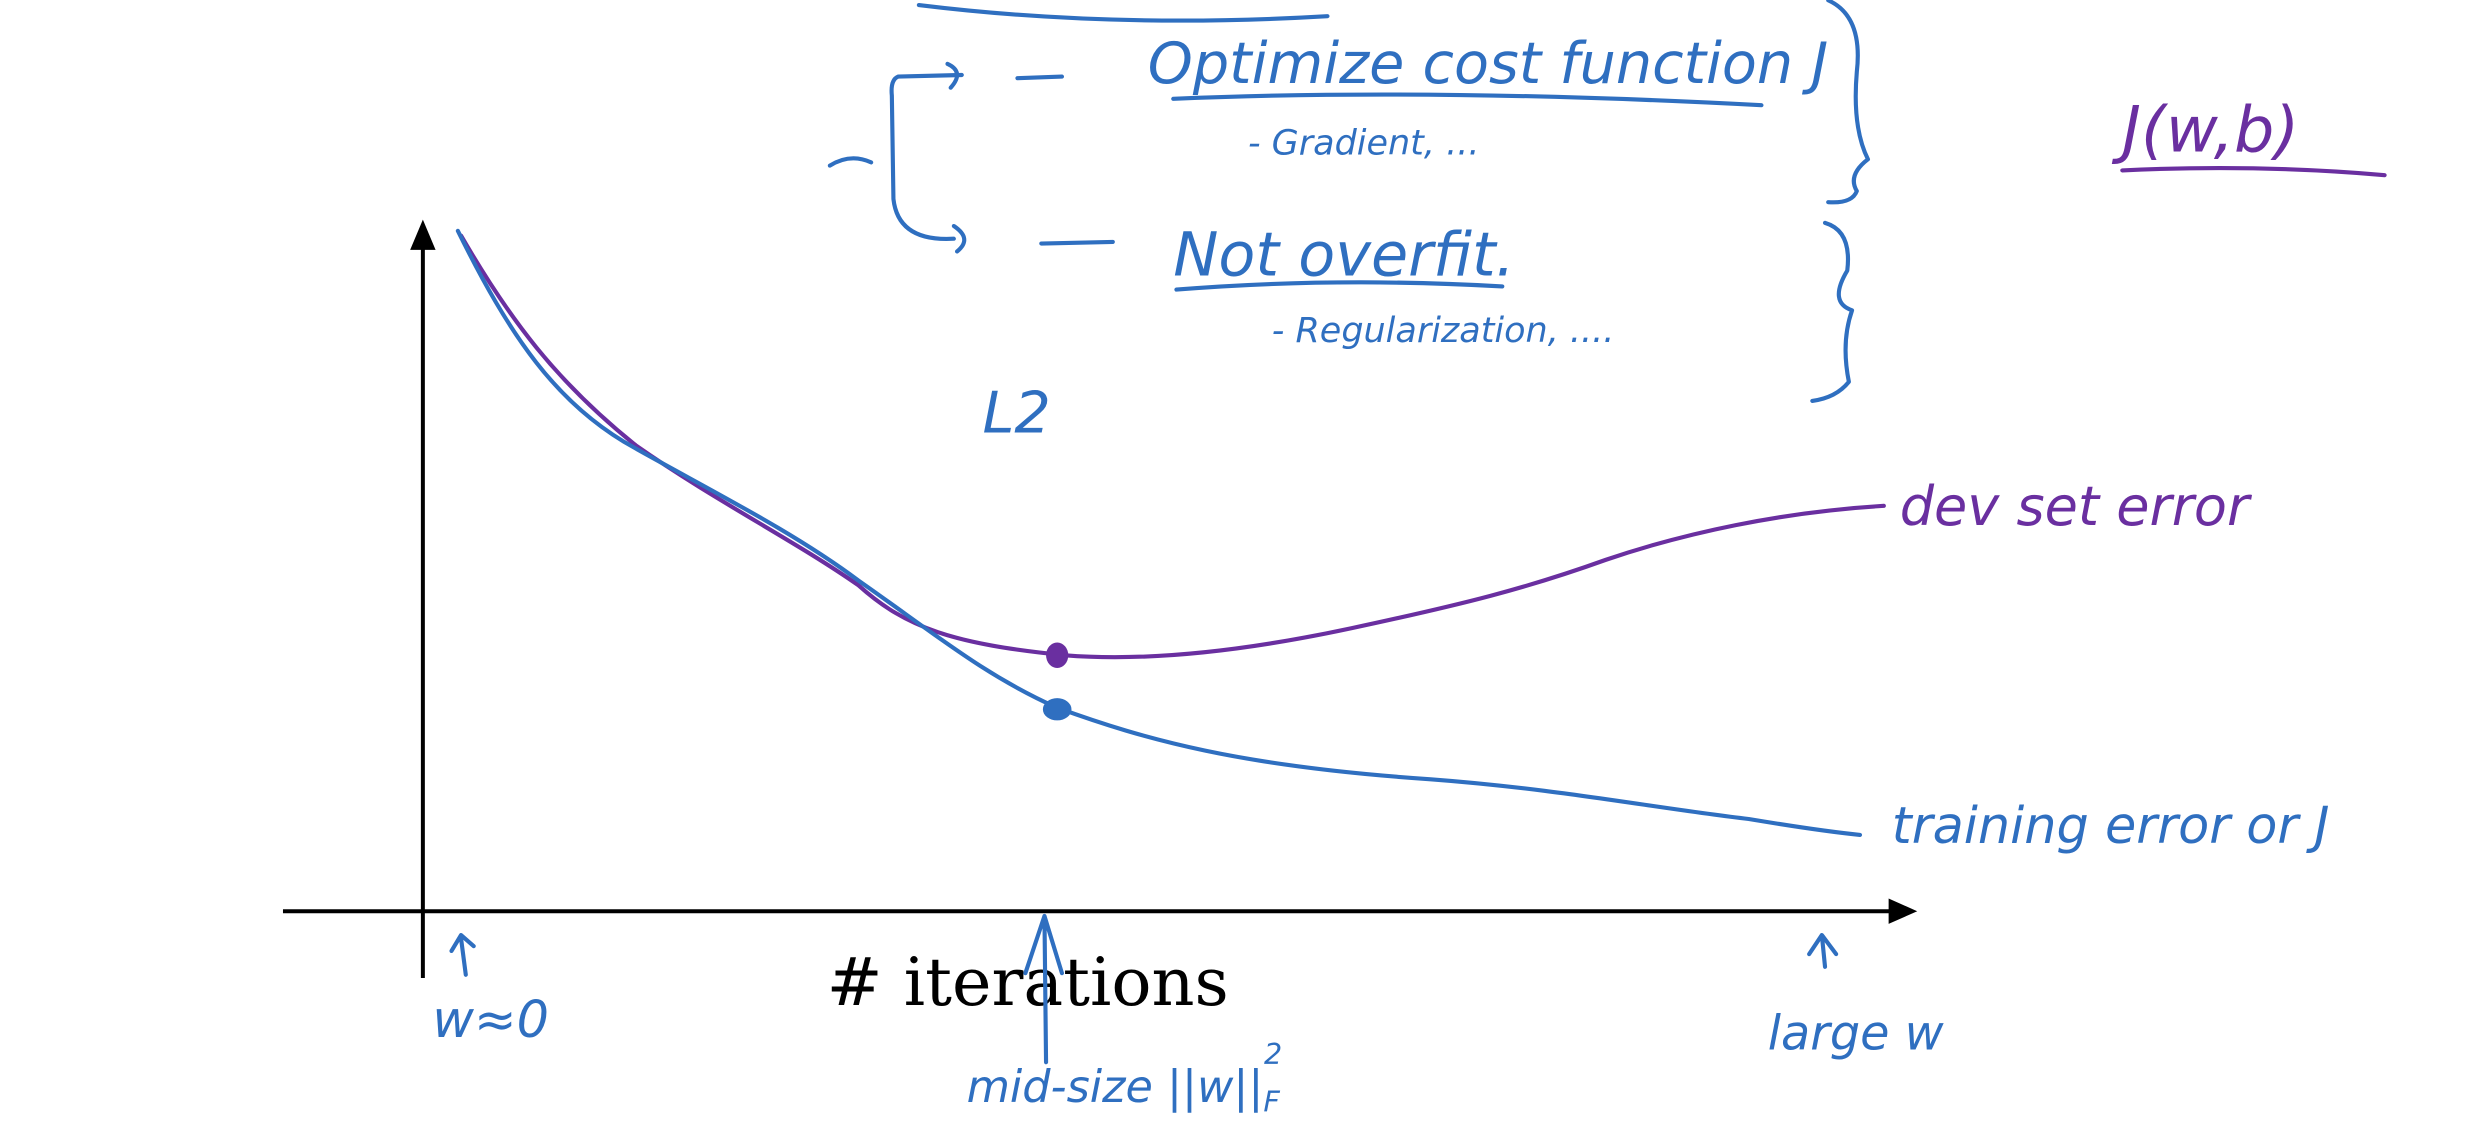  Describe the element at coordinates (462, 954) in the screenshot. I see `left-marker-arrow` at that location.